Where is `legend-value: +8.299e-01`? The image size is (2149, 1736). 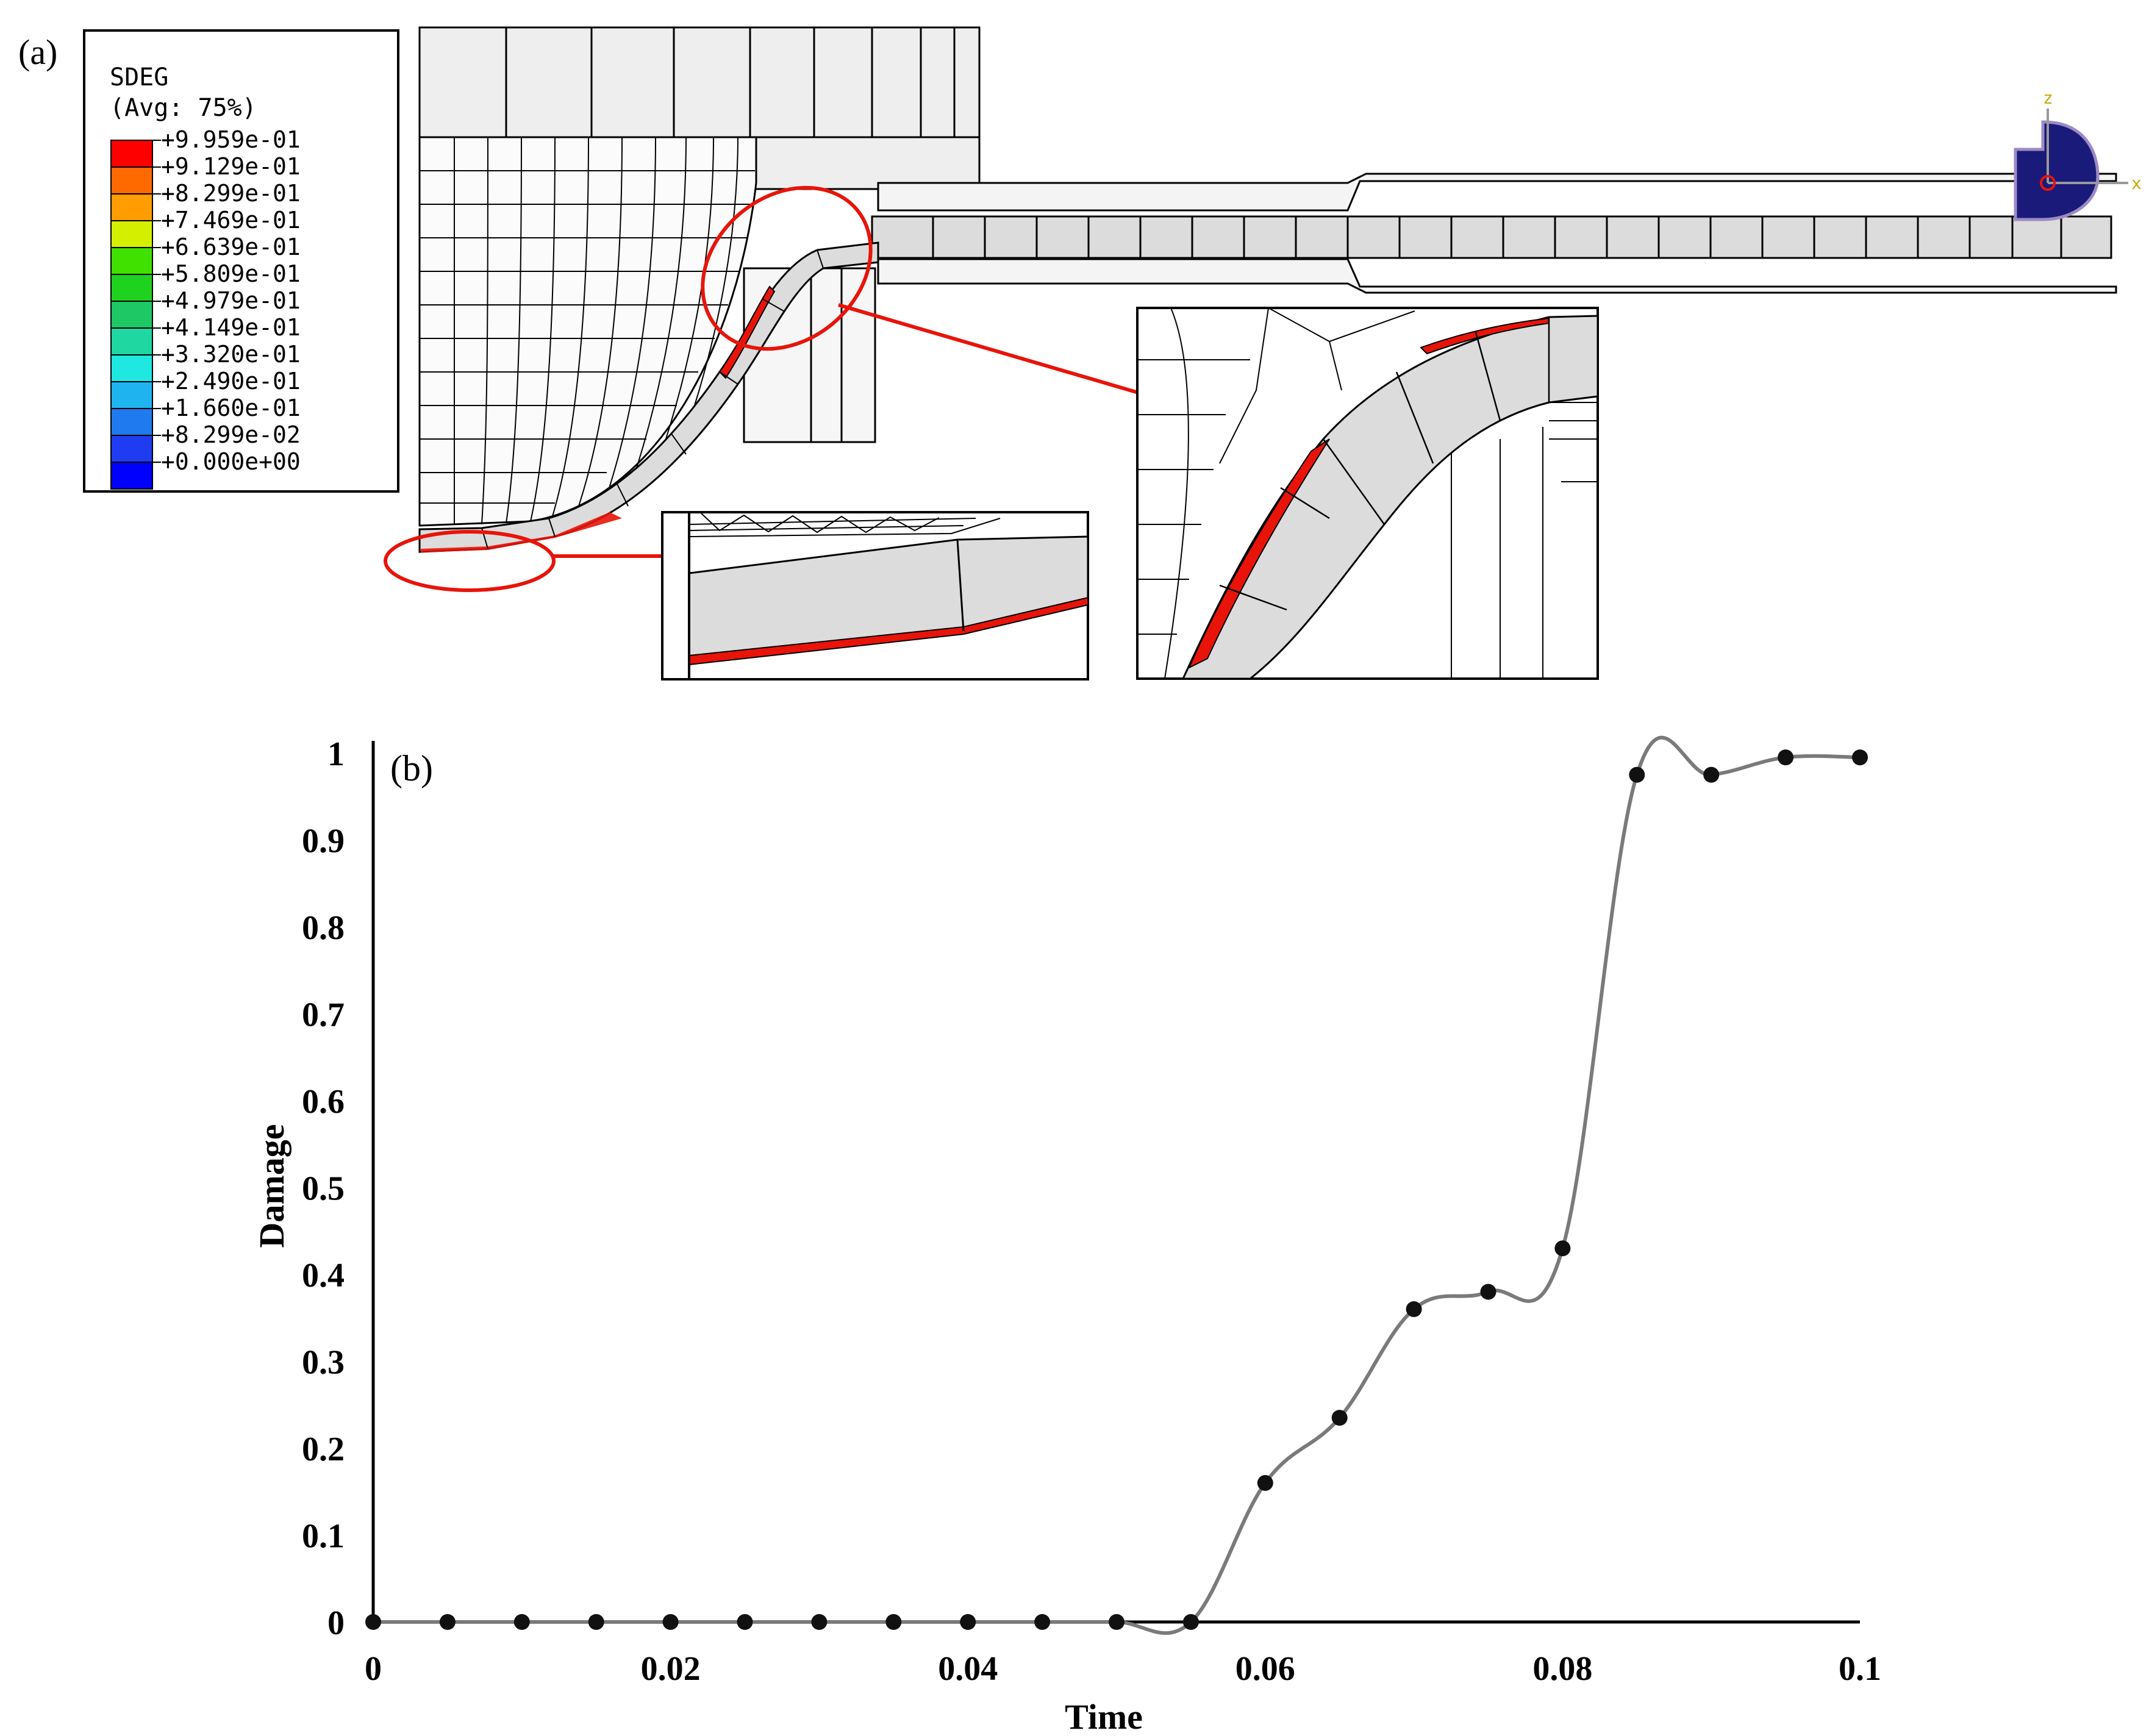 legend-value: +8.299e-01 is located at coordinates (231, 194).